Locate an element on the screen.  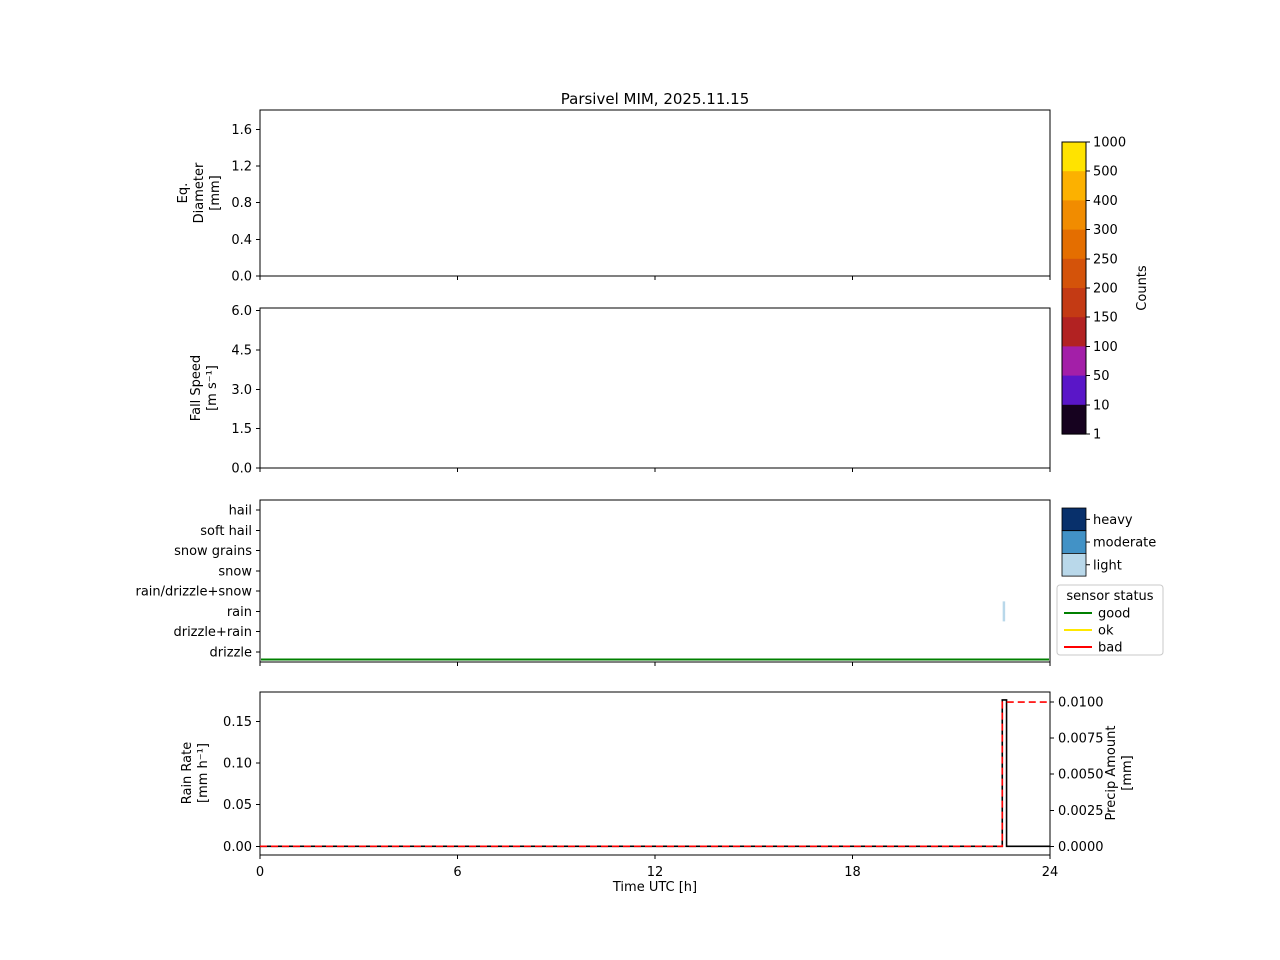
x-tick-label: 12 is located at coordinates (655, 872).